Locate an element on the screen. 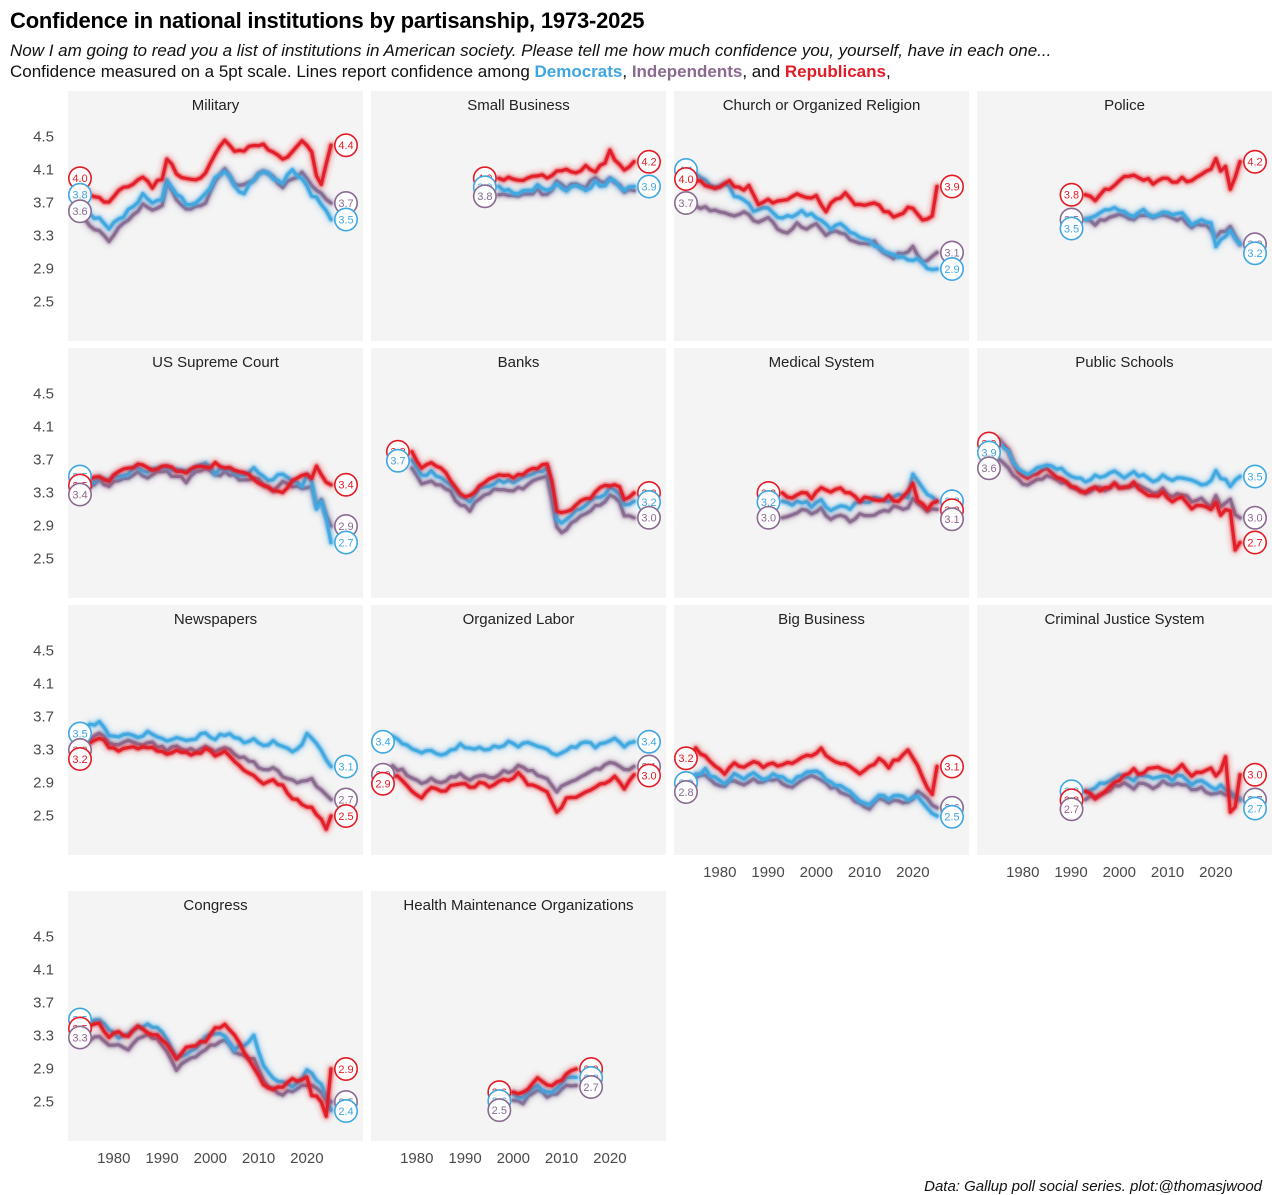  value-label: 3.2 is located at coordinates (80, 759).